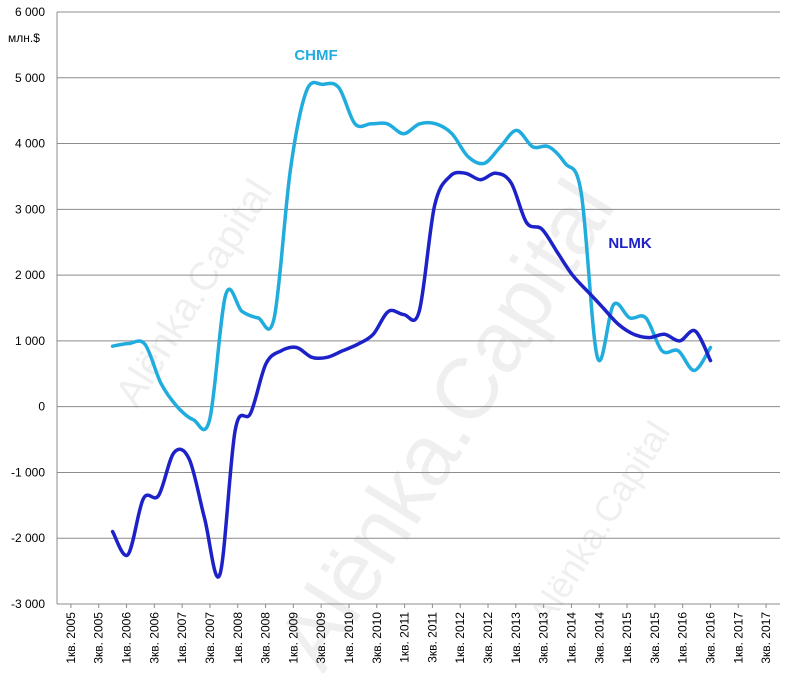  Describe the element at coordinates (655, 638) in the screenshot. I see `x-tick-label: 3кв. 2015` at that location.